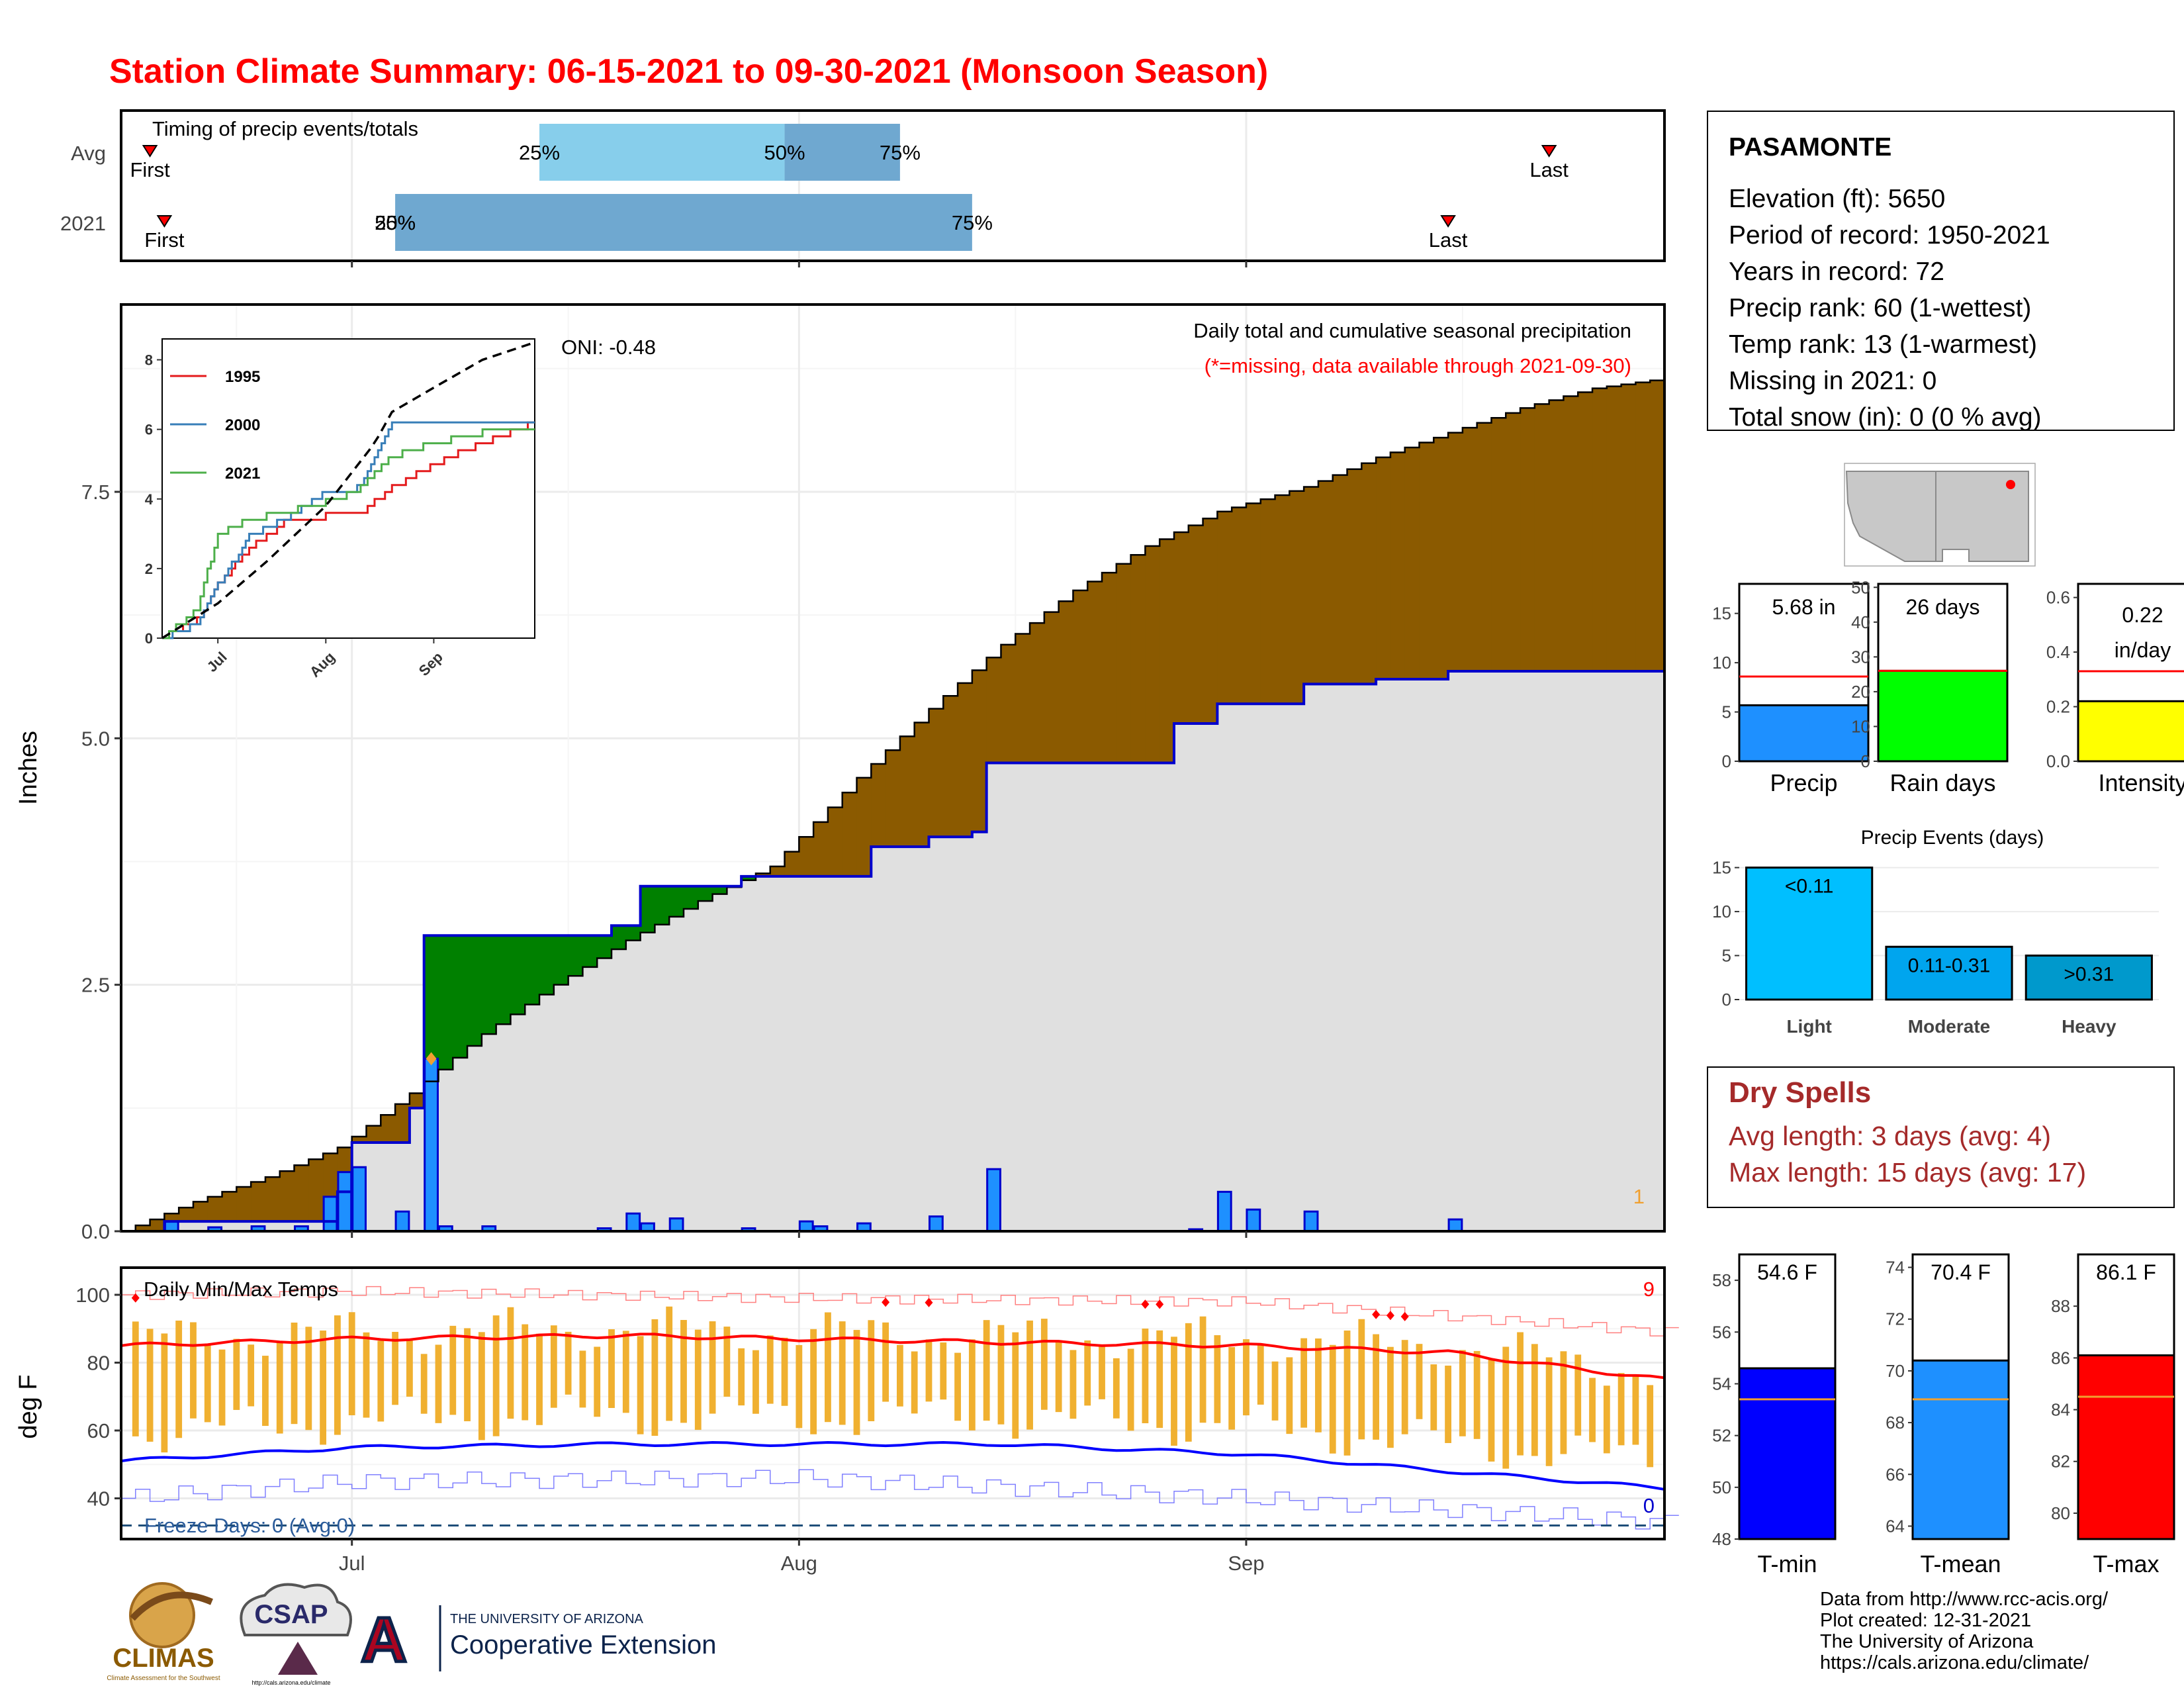  Describe the element at coordinates (1721, 1436) in the screenshot. I see `temp-summary-ytick-label: 52` at that location.